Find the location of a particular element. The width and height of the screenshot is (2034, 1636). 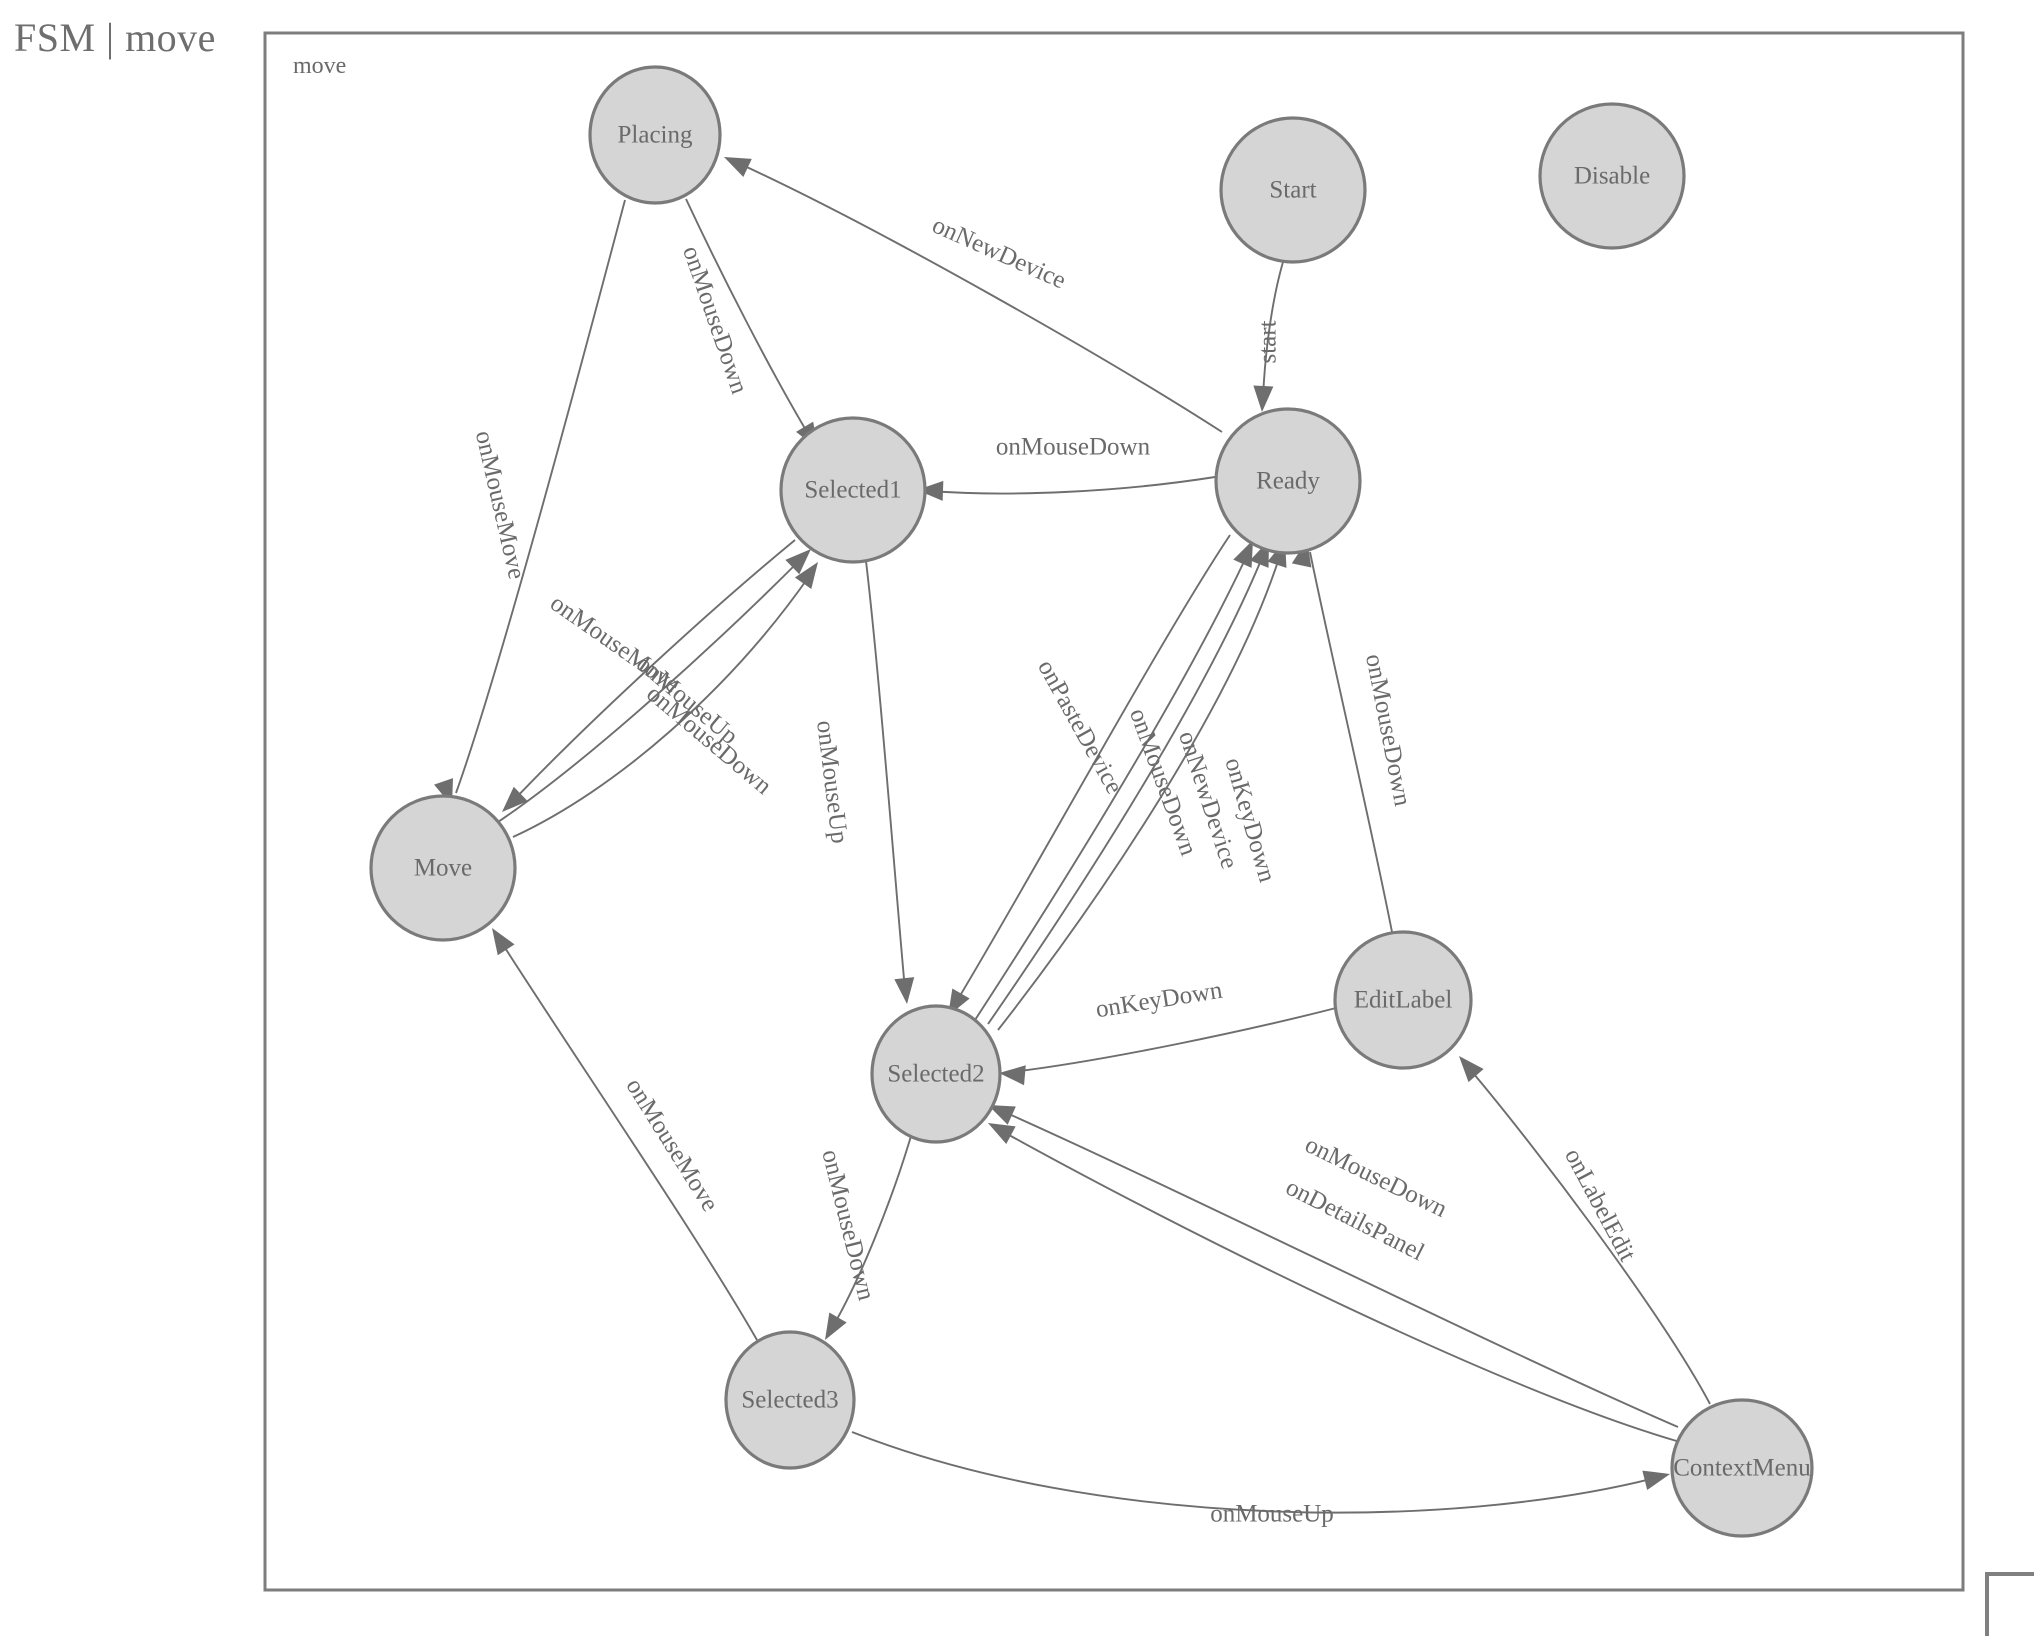

edge-ready-to-selected2: onPasteDevice is located at coordinates (1089, 775).